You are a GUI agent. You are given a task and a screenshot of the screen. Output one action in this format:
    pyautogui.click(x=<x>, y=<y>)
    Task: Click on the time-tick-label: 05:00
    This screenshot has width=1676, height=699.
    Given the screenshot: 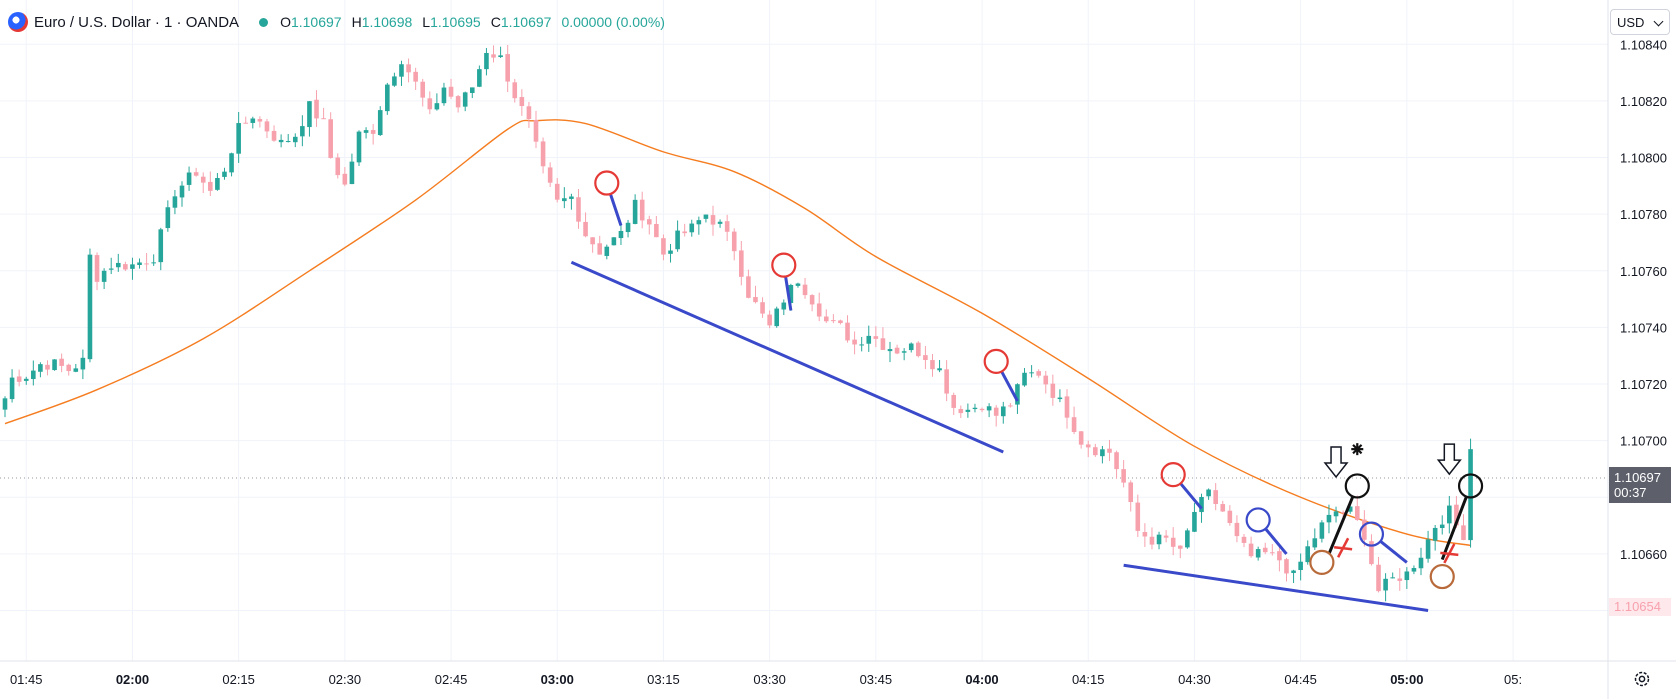 What is the action you would take?
    pyautogui.click(x=1406, y=679)
    